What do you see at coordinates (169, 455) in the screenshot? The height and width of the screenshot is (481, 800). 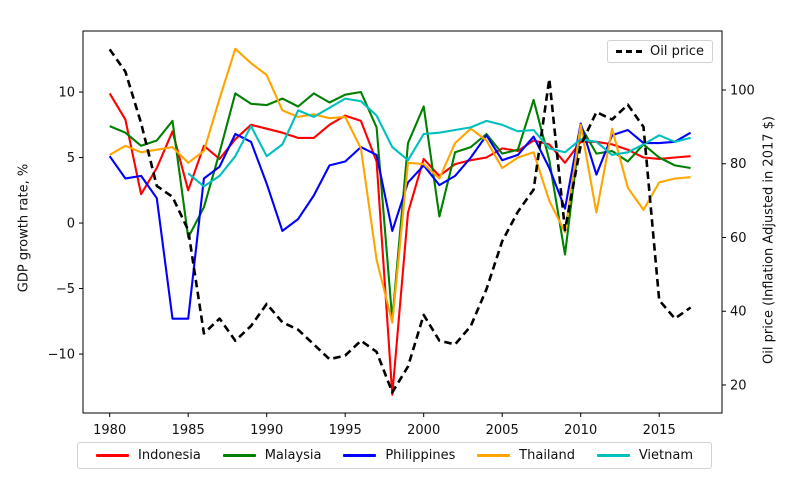 I see `legend-label-indonesia: Indonesia` at bounding box center [169, 455].